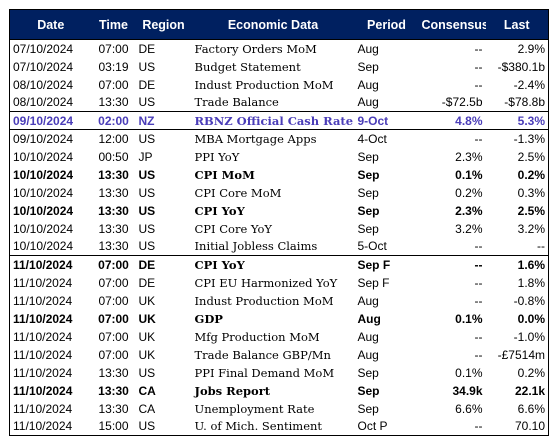 The width and height of the screenshot is (556, 442). I want to click on cell-date: 07/10/2024, so click(43, 48).